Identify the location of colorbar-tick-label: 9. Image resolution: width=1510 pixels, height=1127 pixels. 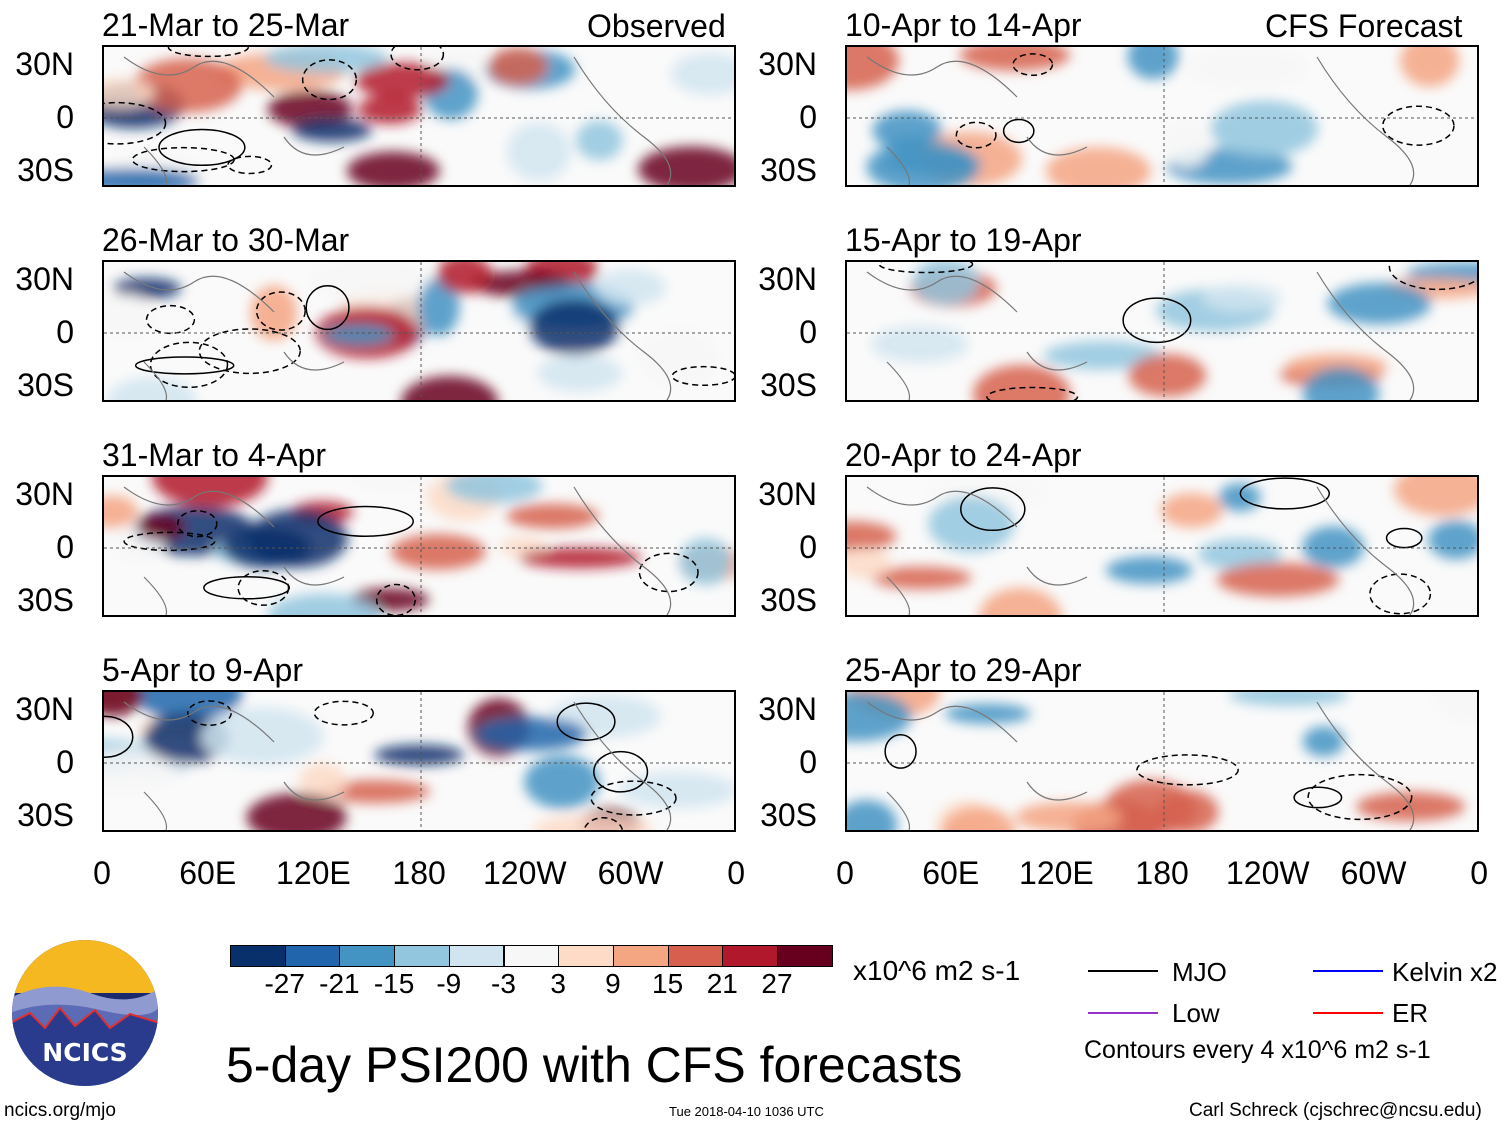
(613, 983).